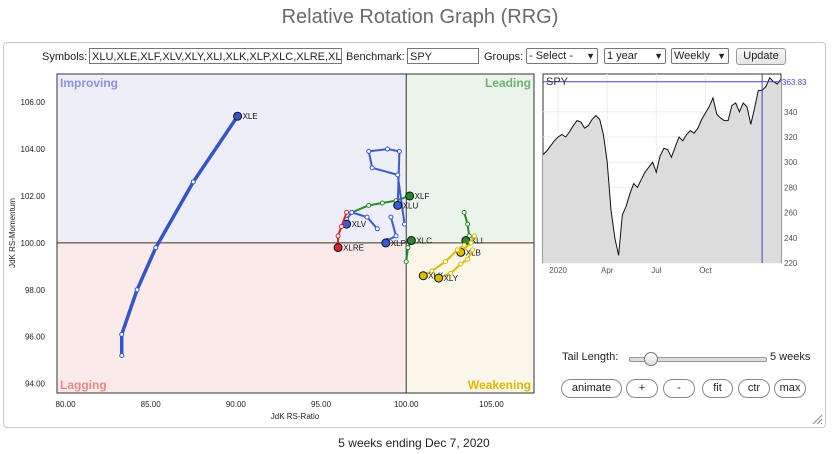 Image resolution: width=840 pixels, height=454 pixels. Describe the element at coordinates (455, 265) in the screenshot. I see `series-xly: XLY` at that location.